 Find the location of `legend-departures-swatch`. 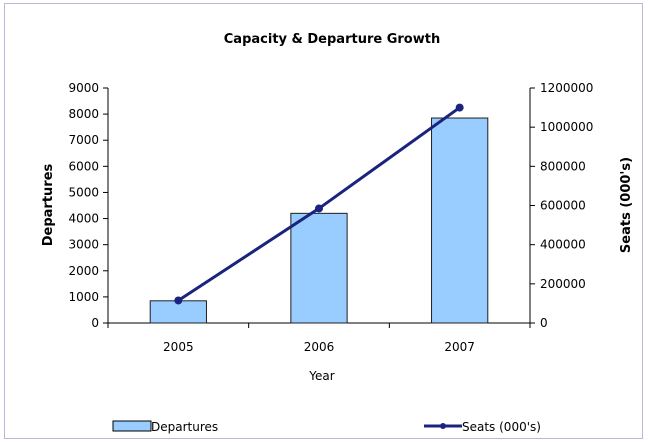

legend-departures-swatch is located at coordinates (132, 426).